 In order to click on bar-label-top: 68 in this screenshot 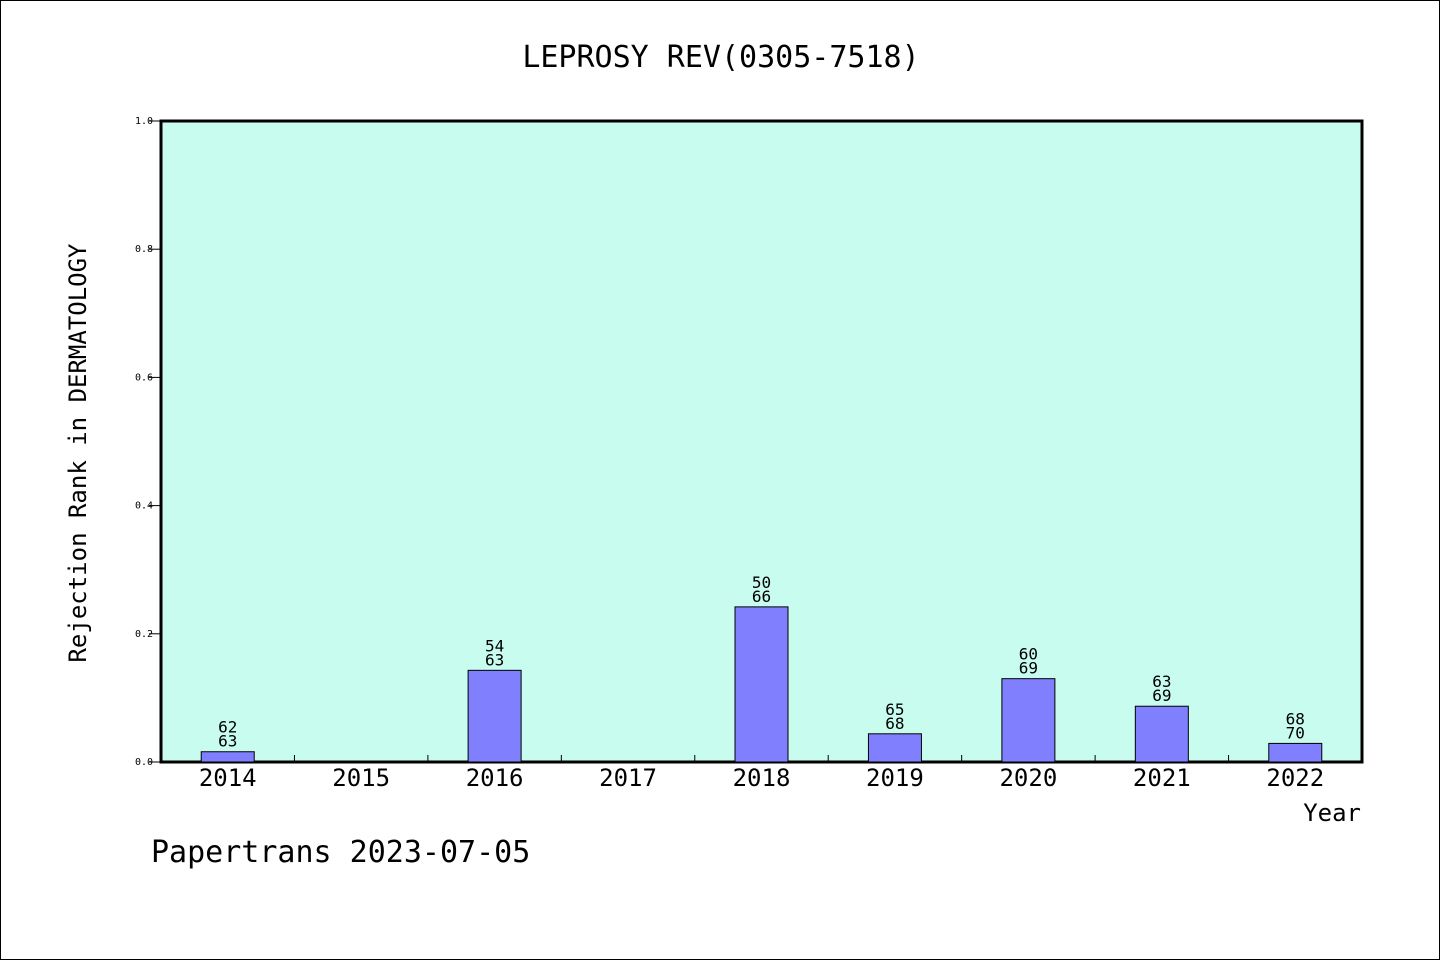, I will do `click(1295, 718)`.